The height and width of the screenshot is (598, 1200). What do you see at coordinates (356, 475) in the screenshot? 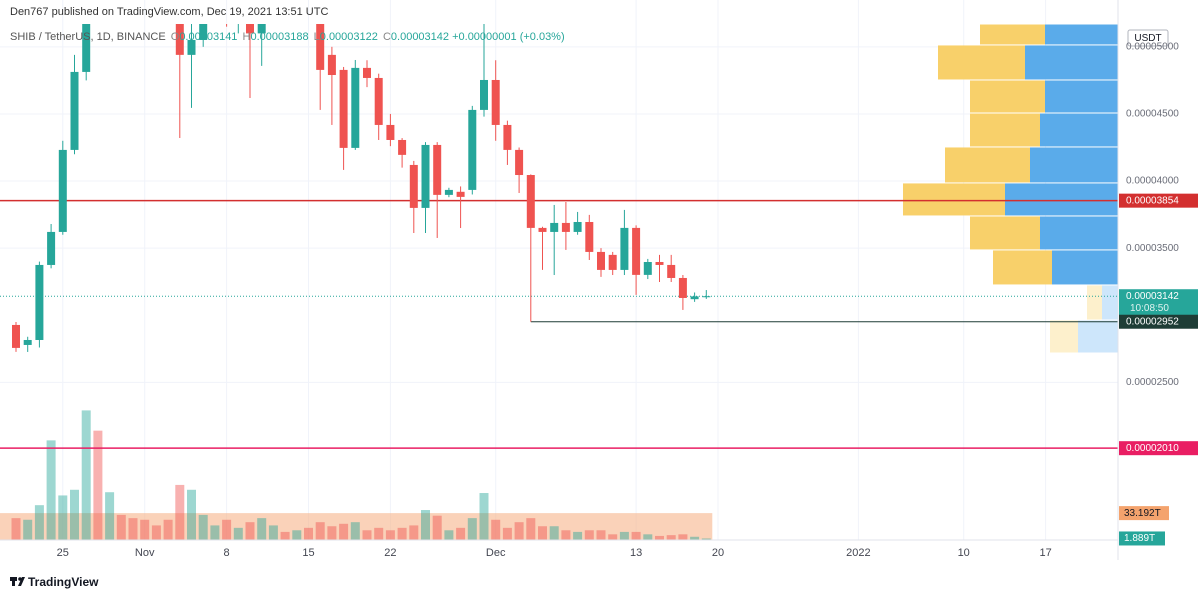
I see `volume-pane` at bounding box center [356, 475].